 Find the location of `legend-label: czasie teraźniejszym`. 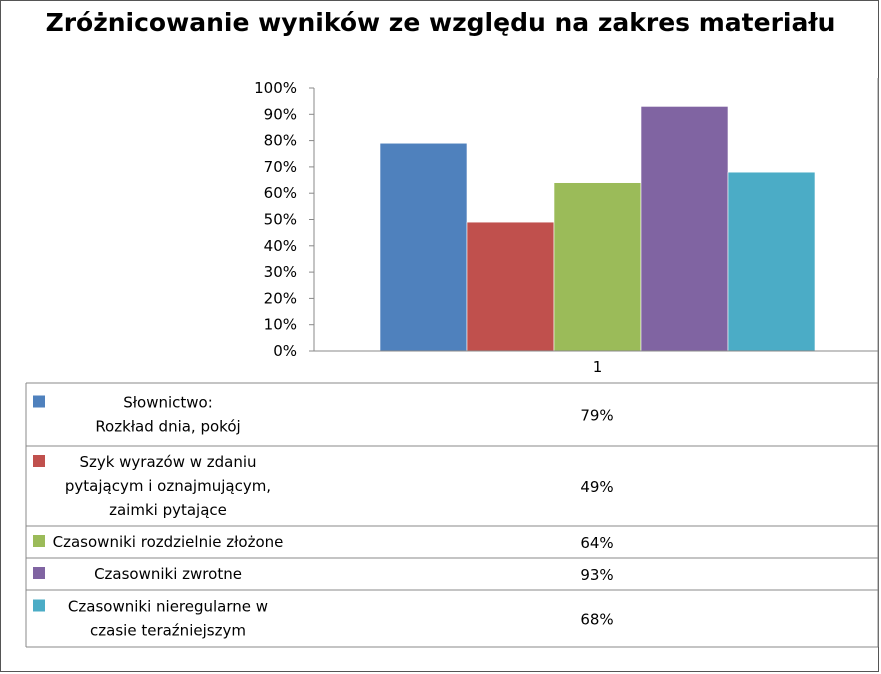

legend-label: czasie teraźniejszym is located at coordinates (168, 631).